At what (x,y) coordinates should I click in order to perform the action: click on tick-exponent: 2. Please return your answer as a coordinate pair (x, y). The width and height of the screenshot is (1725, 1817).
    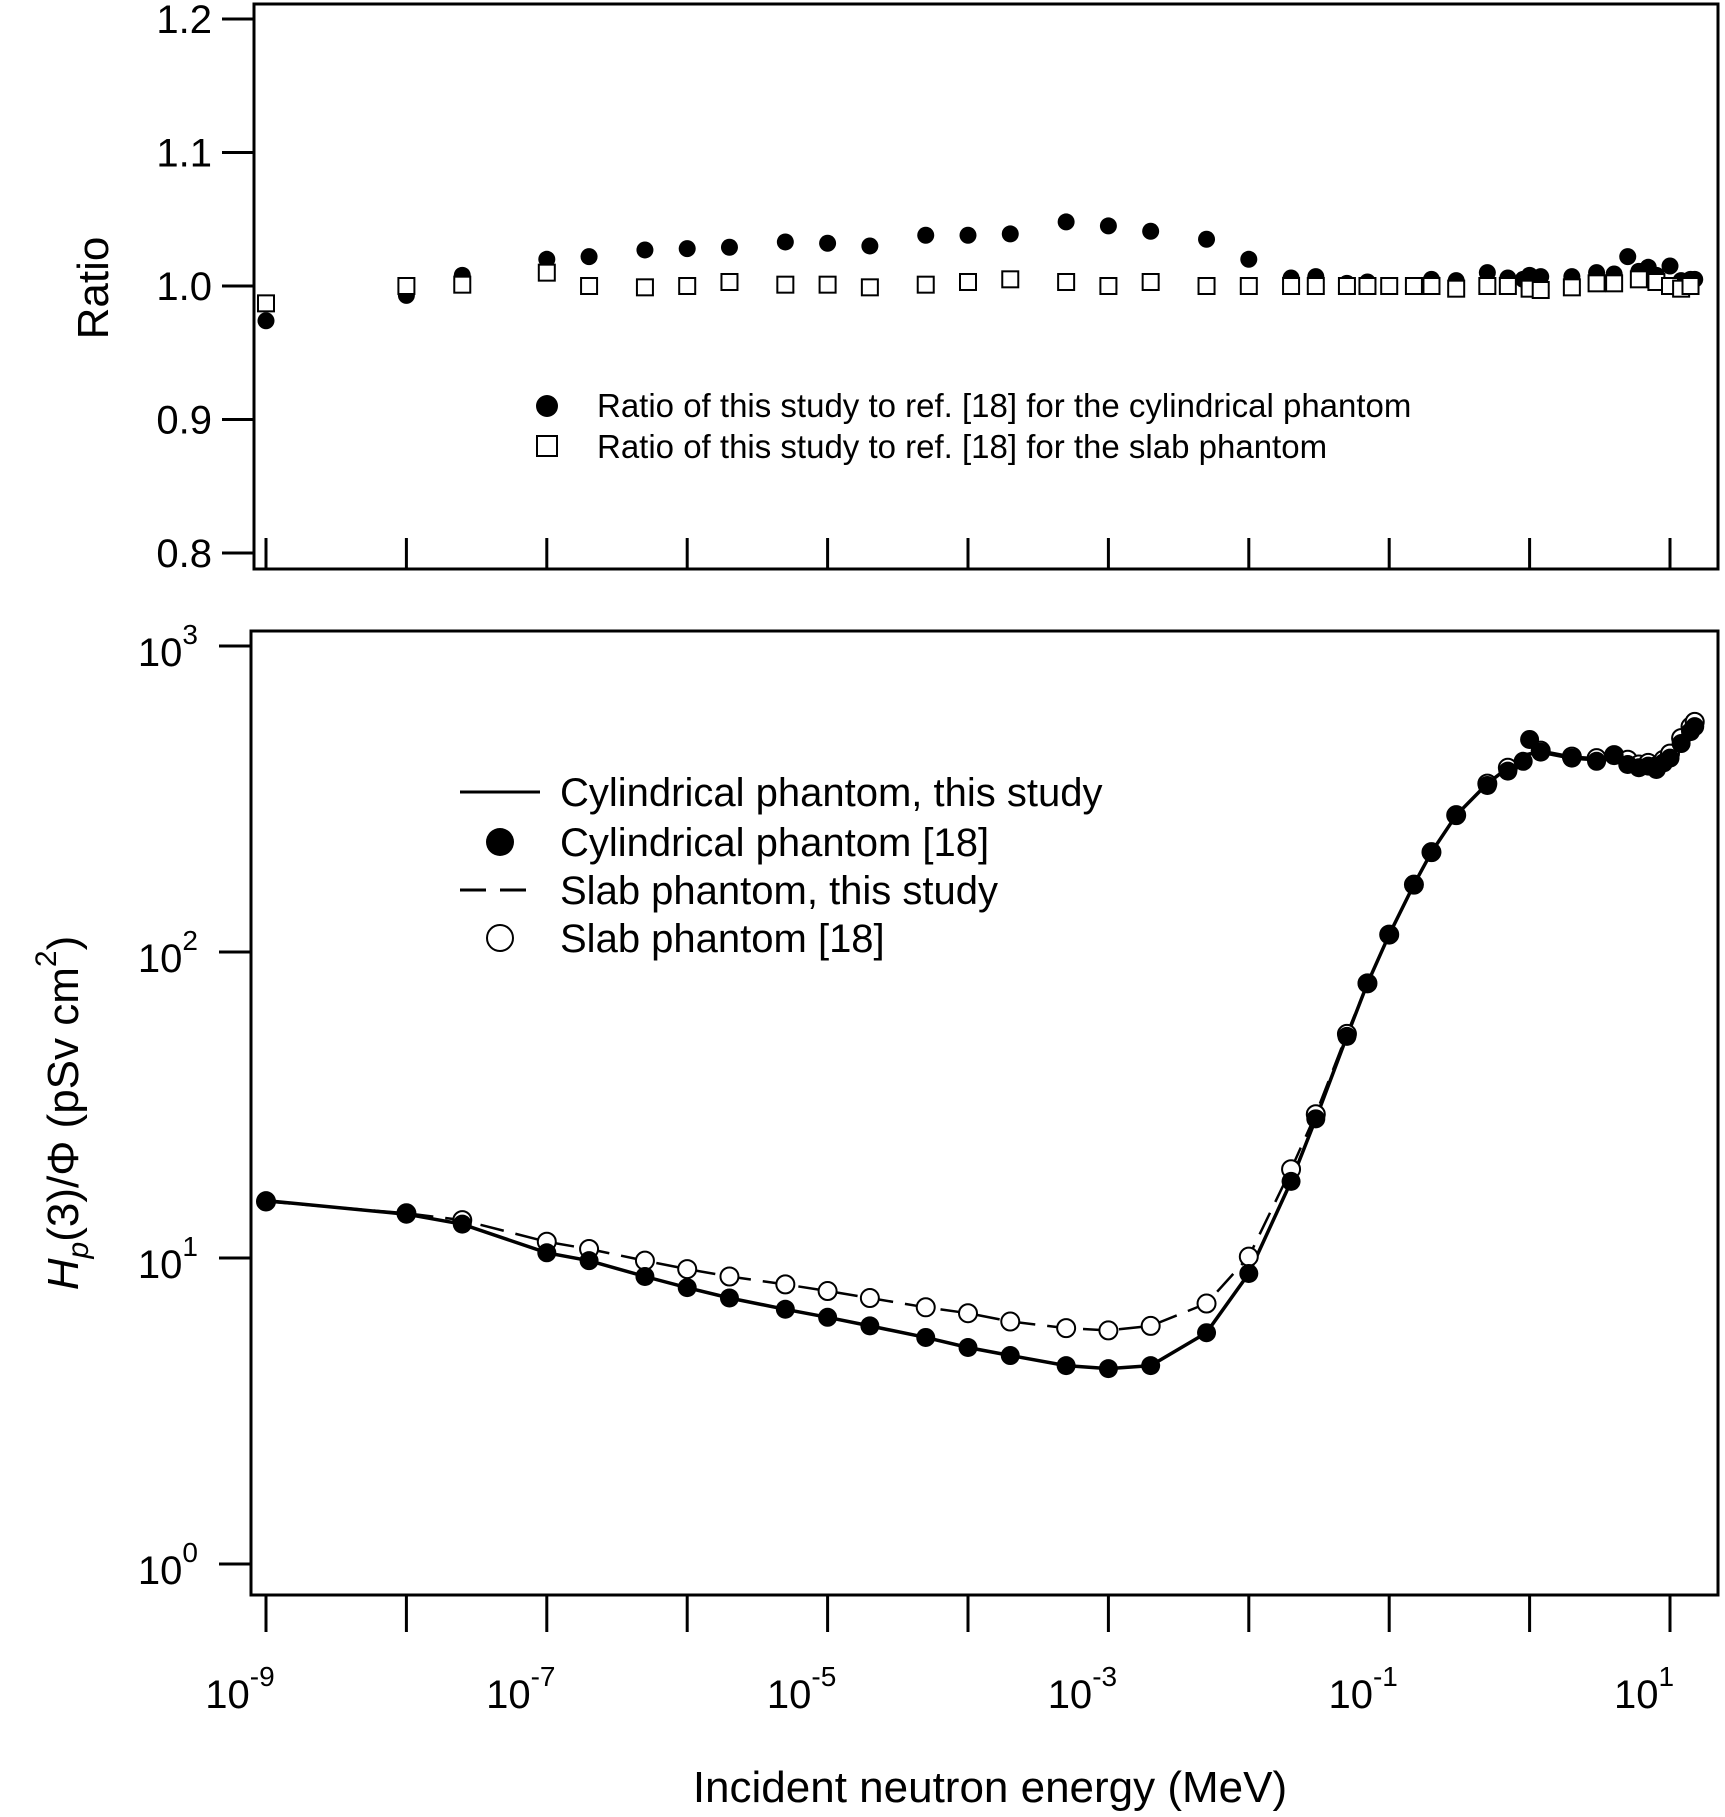
    Looking at the image, I should click on (190, 940).